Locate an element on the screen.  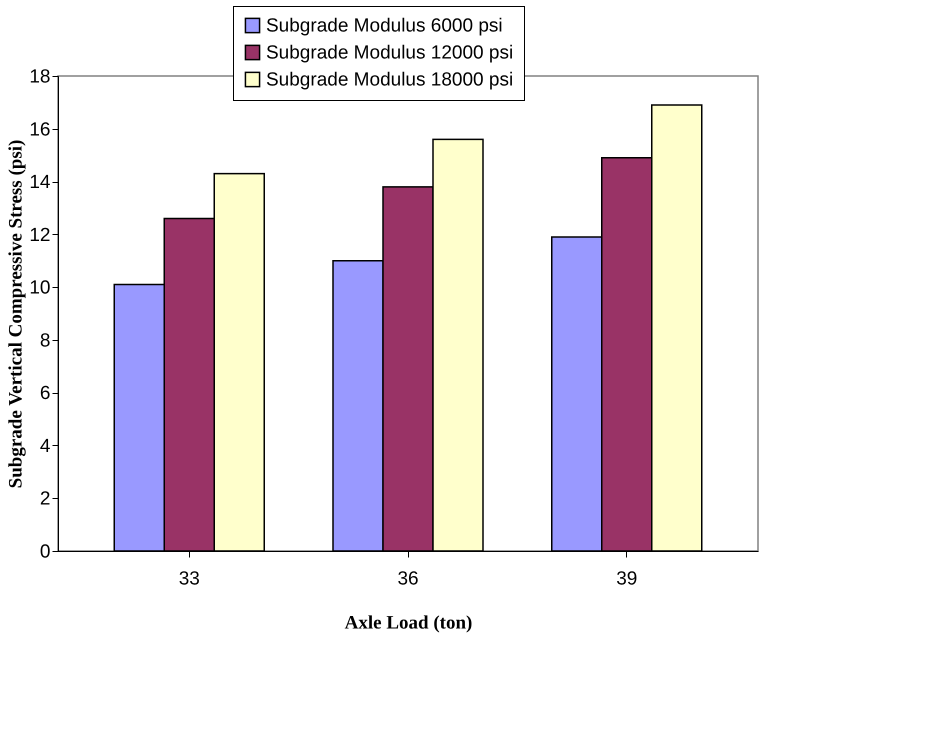
y-tick-label: 4 is located at coordinates (45, 446).